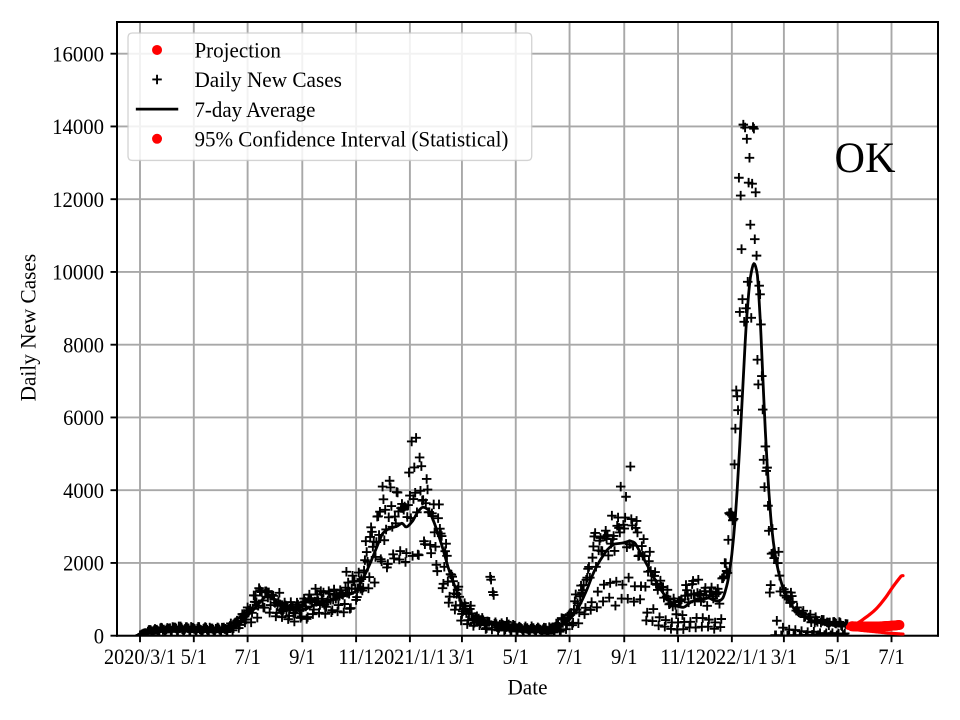  What do you see at coordinates (83, 344) in the screenshot?
I see `svg-text: 8000` at bounding box center [83, 344].